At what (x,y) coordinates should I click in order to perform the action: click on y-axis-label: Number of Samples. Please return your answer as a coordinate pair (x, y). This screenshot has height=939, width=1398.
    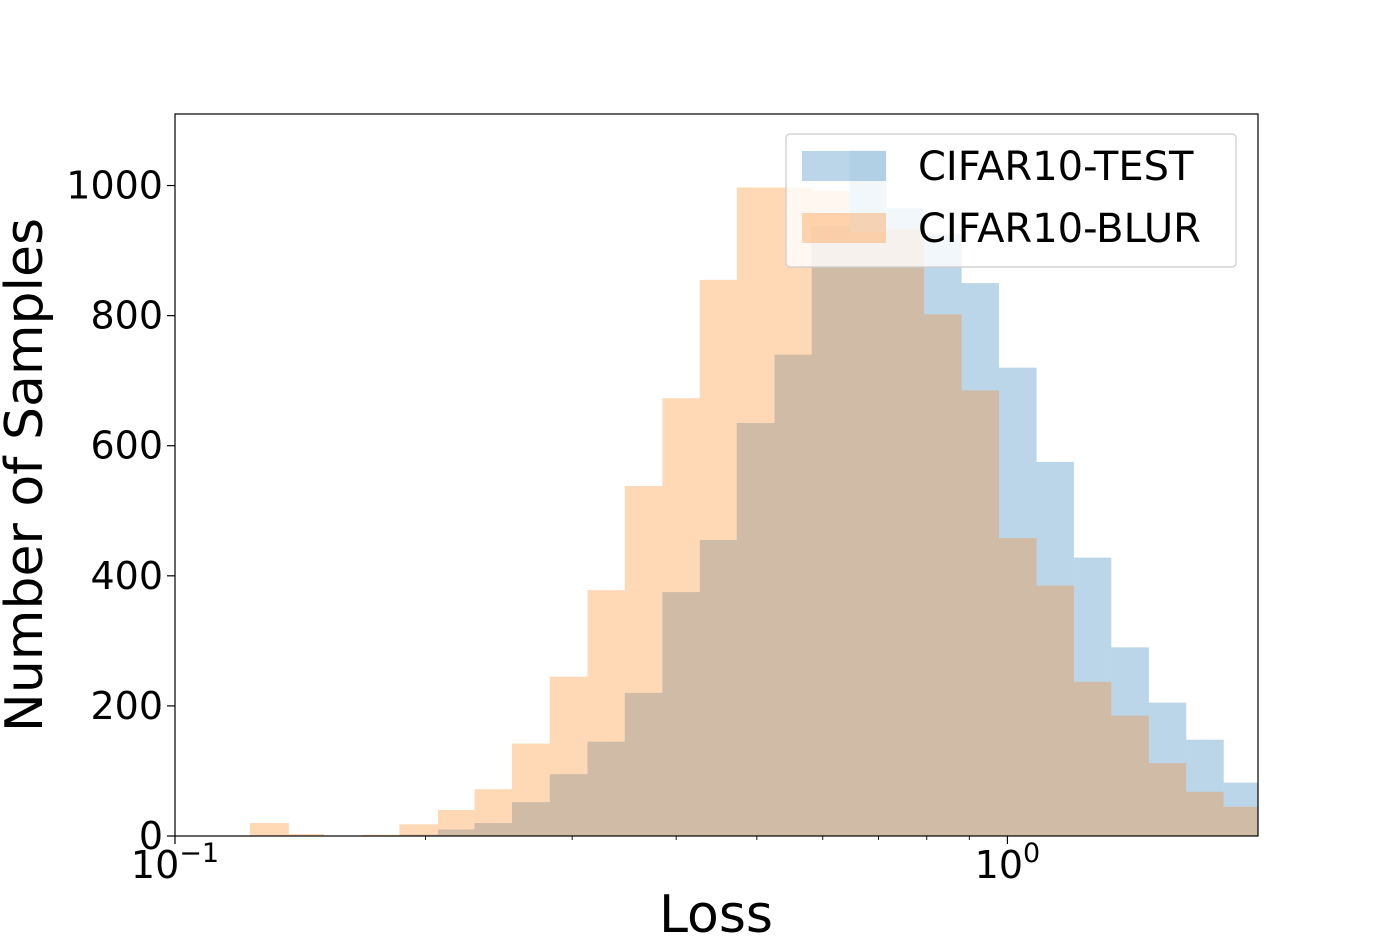
    Looking at the image, I should click on (27, 475).